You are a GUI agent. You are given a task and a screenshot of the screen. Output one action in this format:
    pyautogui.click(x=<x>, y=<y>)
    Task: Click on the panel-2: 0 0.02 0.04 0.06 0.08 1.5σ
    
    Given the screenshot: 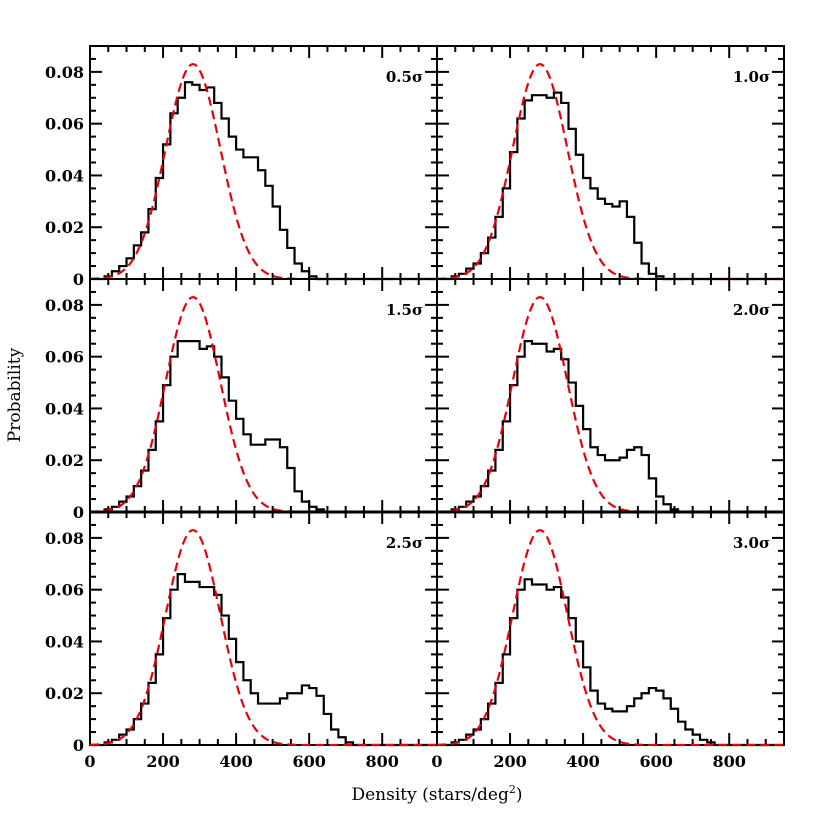 What is the action you would take?
    pyautogui.click(x=241, y=400)
    